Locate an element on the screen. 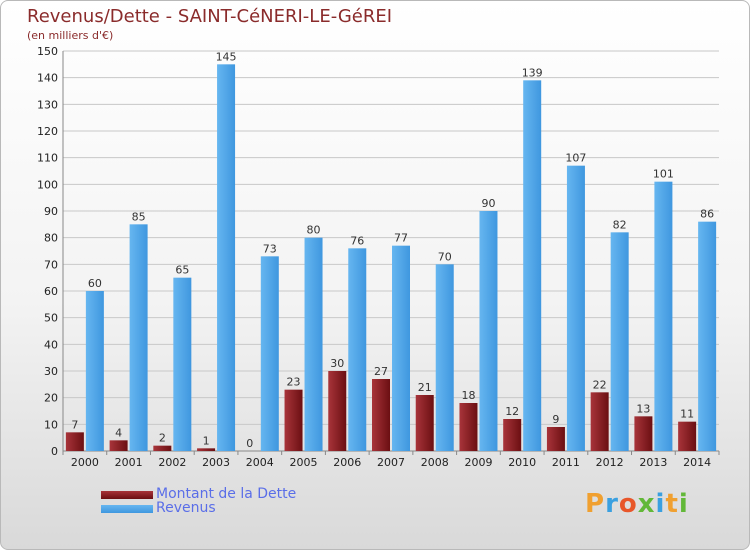 The height and width of the screenshot is (550, 750). legend-swatch-revenus is located at coordinates (127, 509).